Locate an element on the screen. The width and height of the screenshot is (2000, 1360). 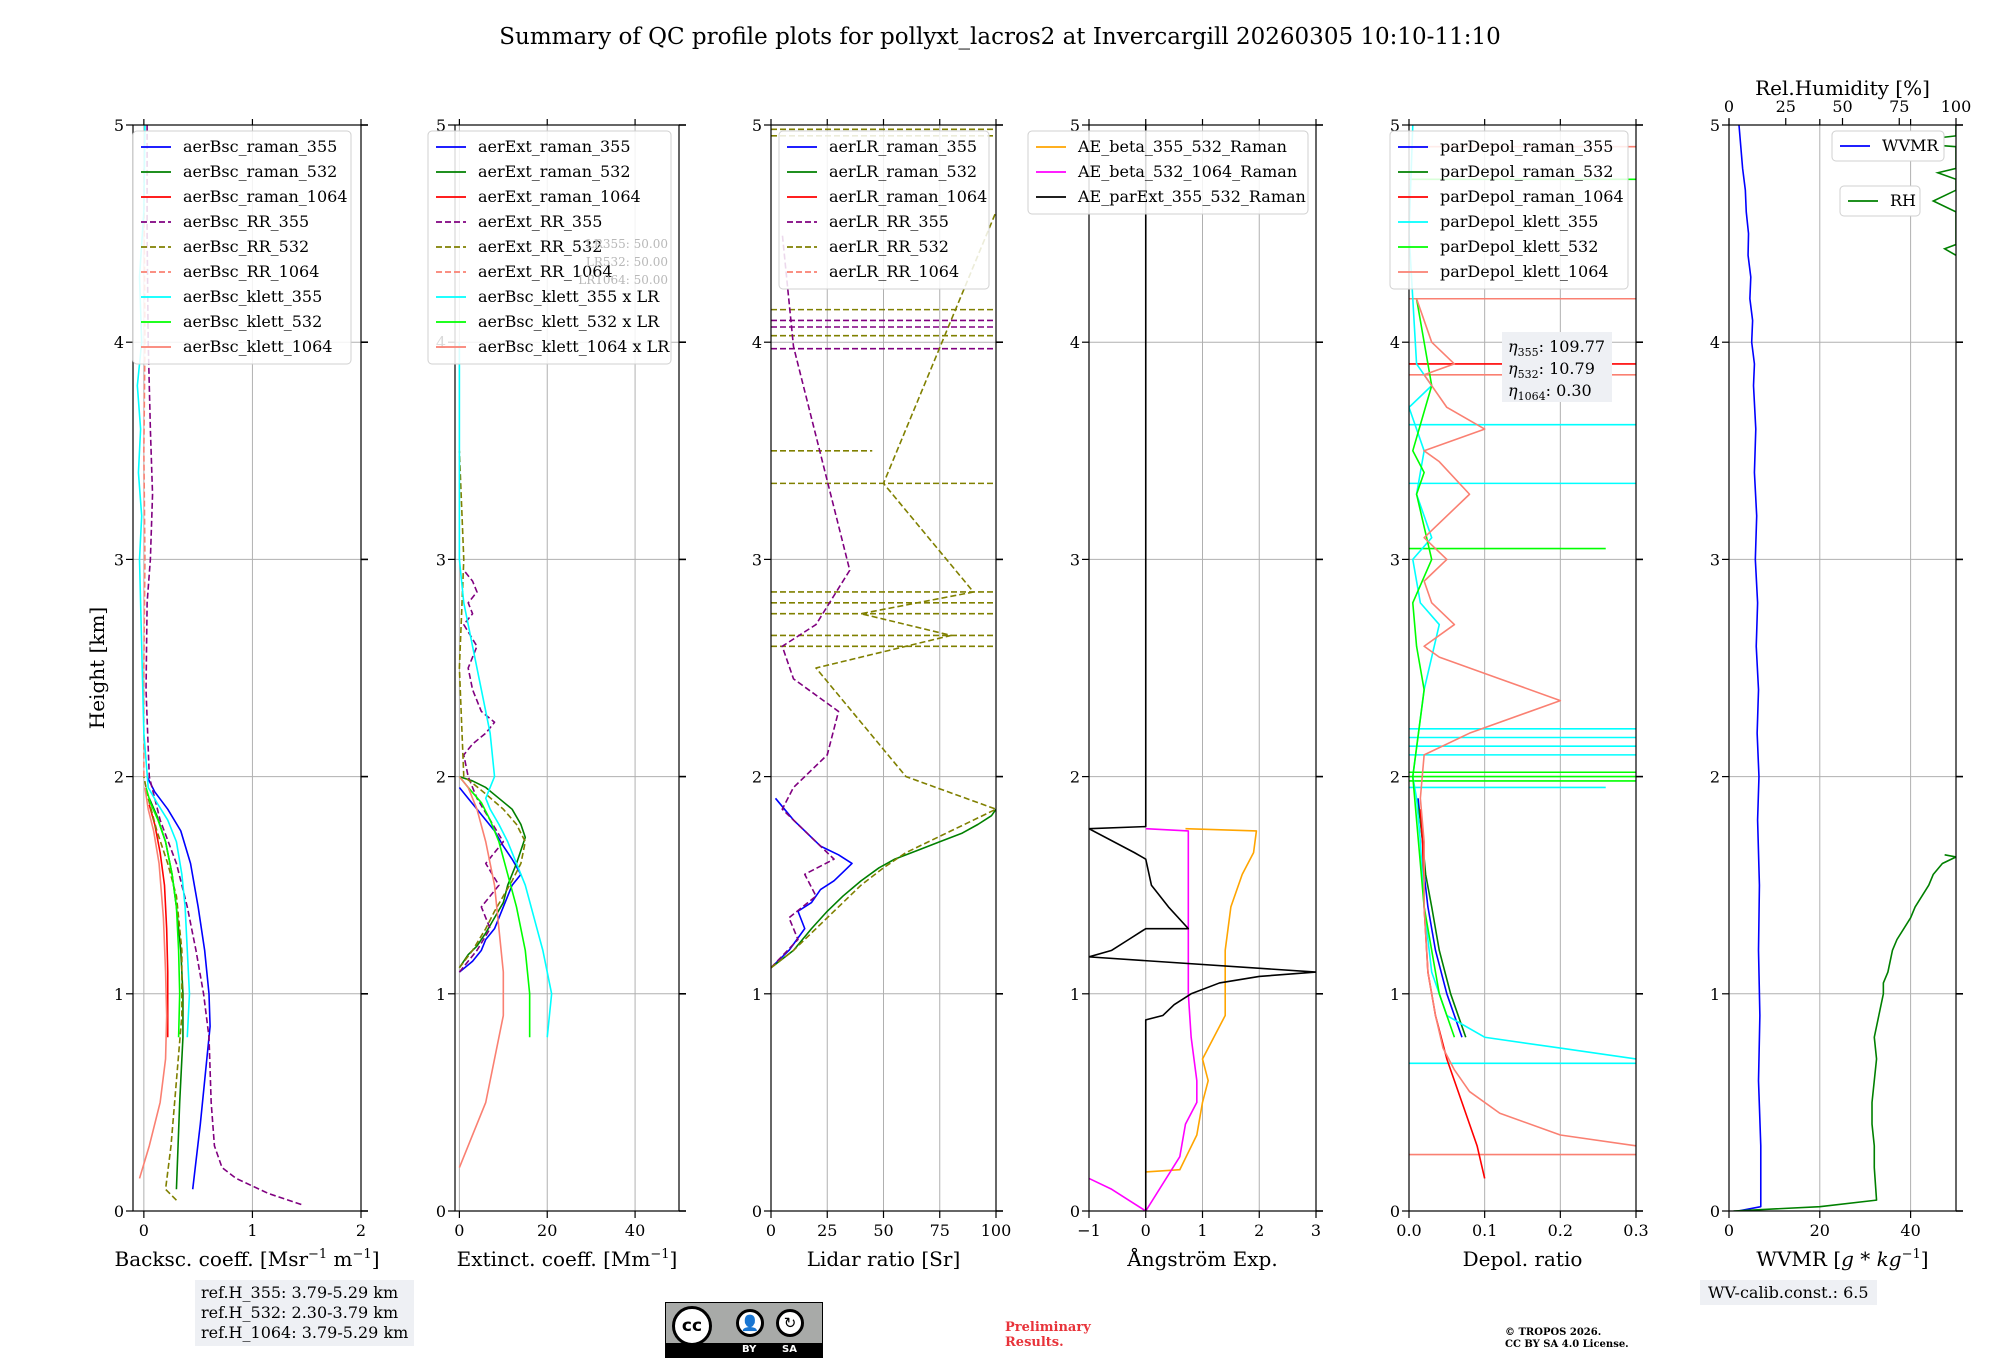
series-aerBsc_klett_532 x LR is located at coordinates (494, 907).